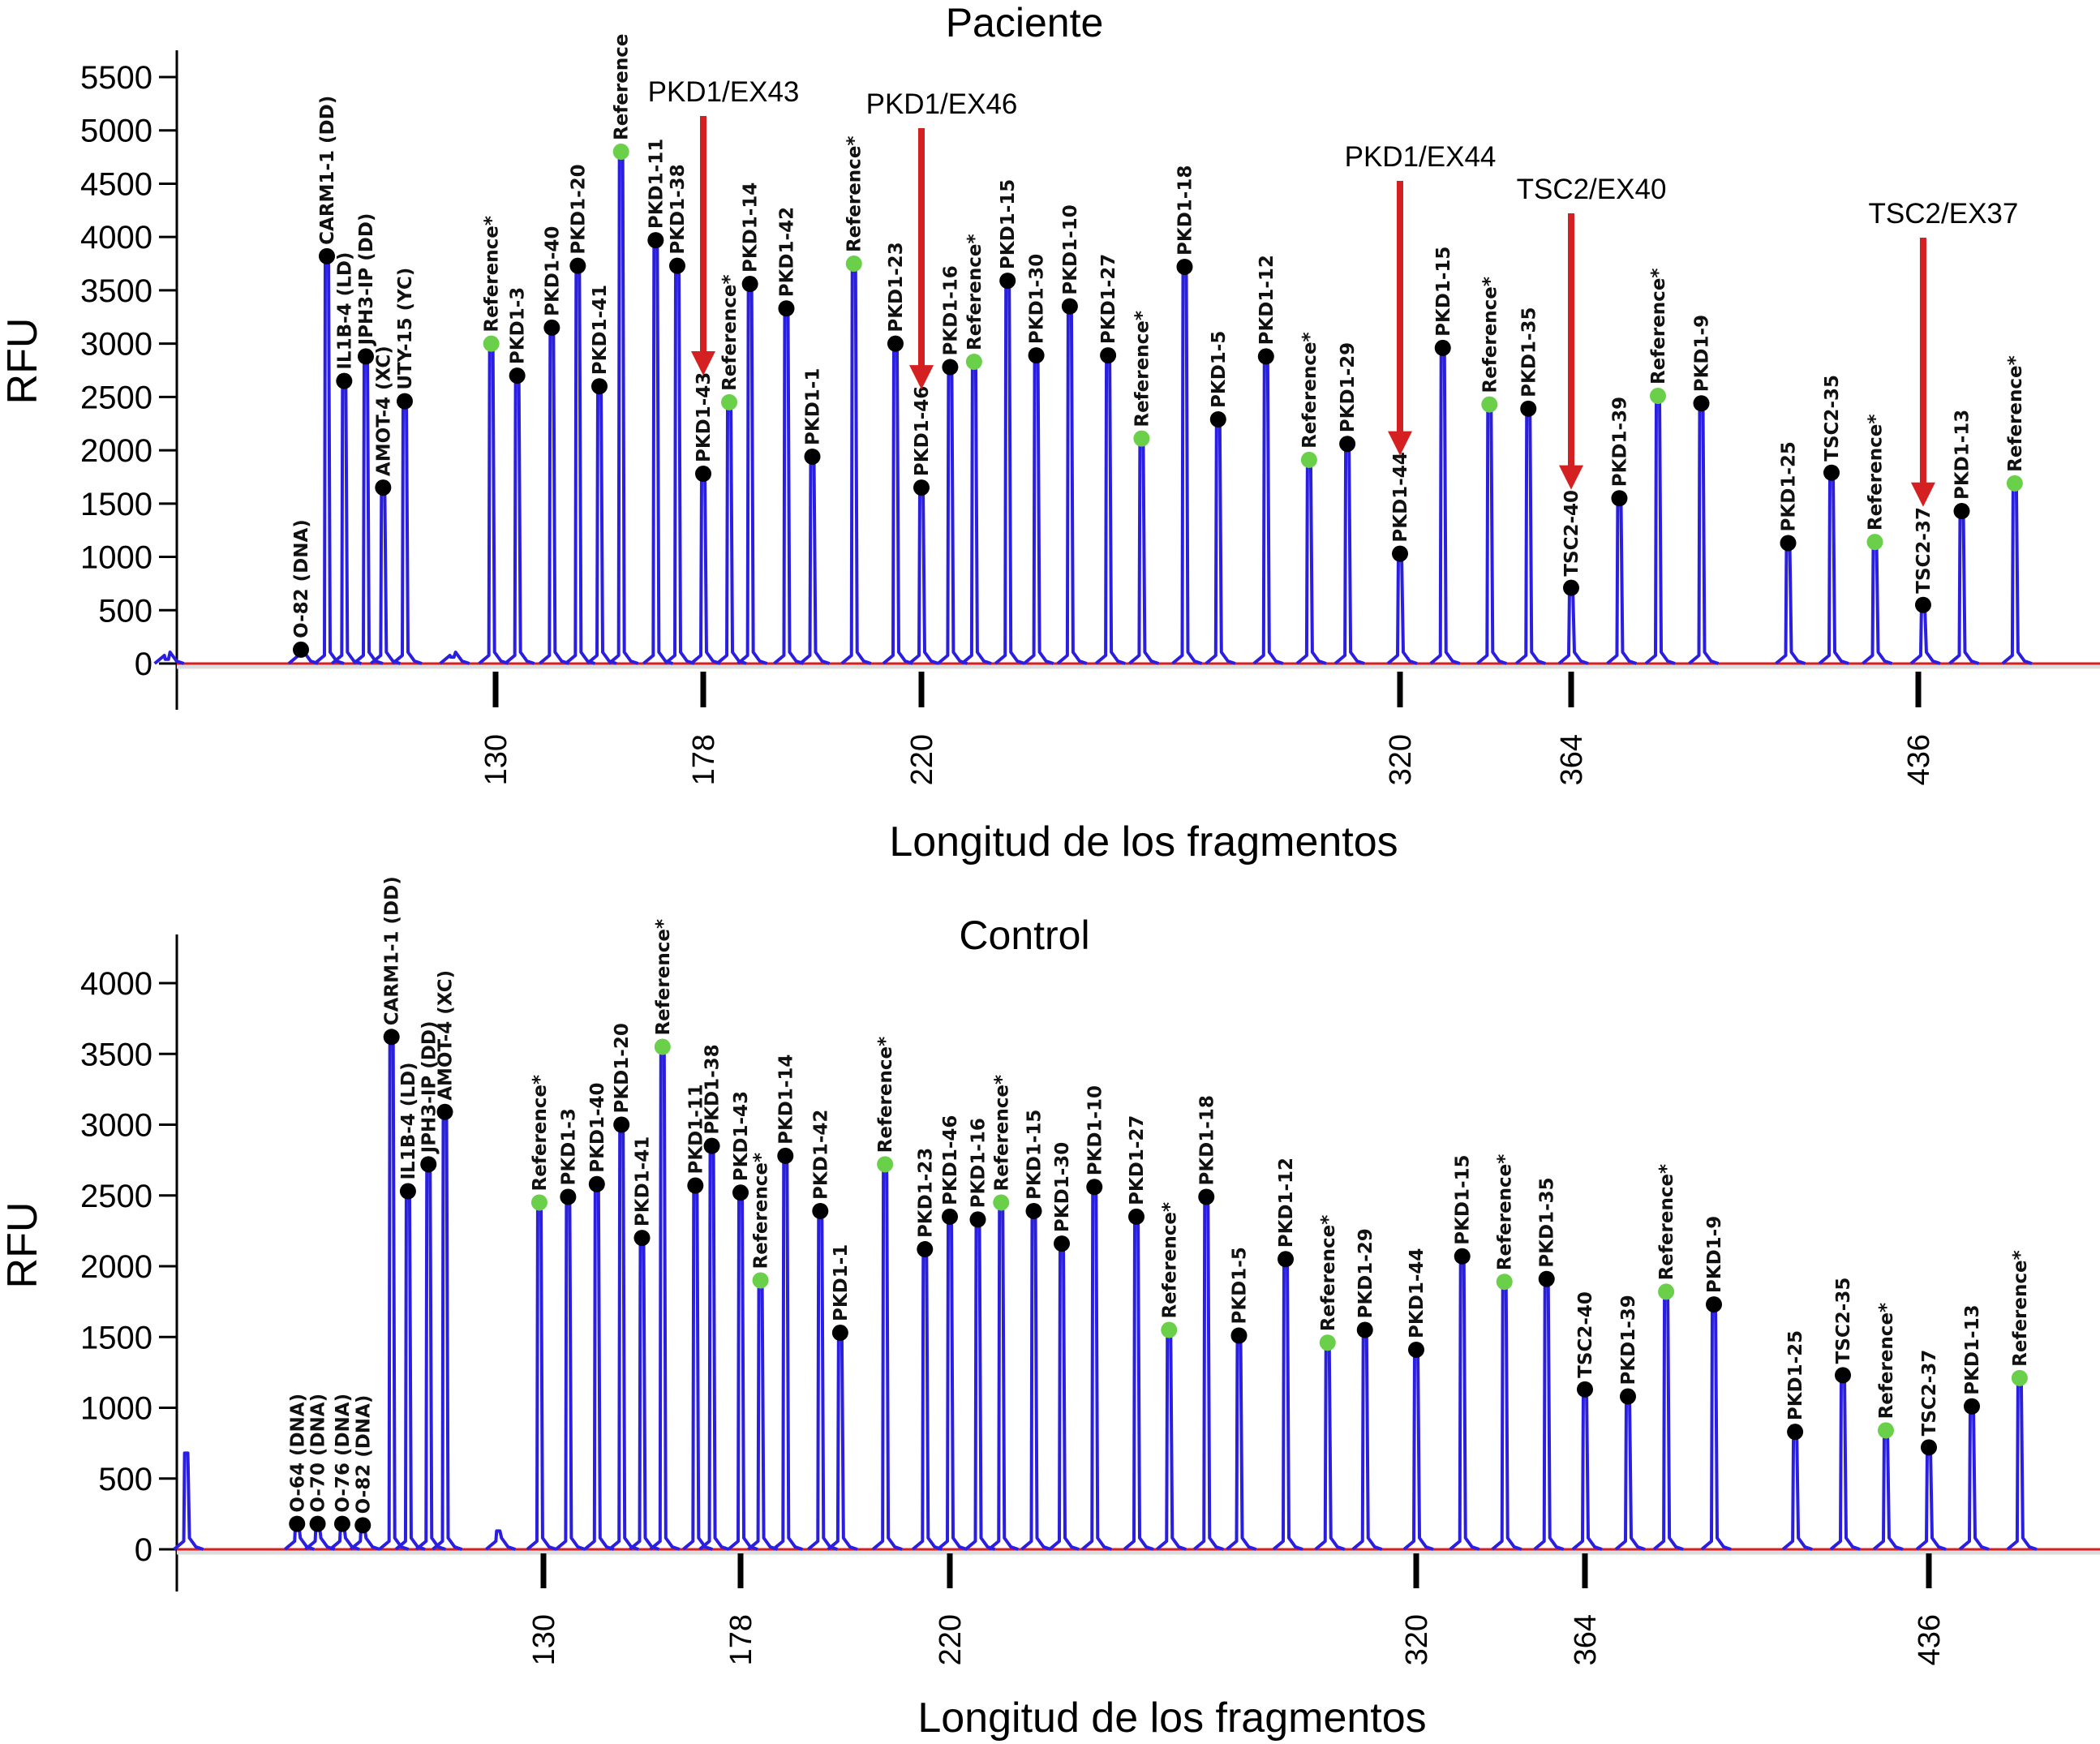 The width and height of the screenshot is (2100, 1744). Describe the element at coordinates (1240, 1285) in the screenshot. I see `peak-label: PKD1-5` at that location.